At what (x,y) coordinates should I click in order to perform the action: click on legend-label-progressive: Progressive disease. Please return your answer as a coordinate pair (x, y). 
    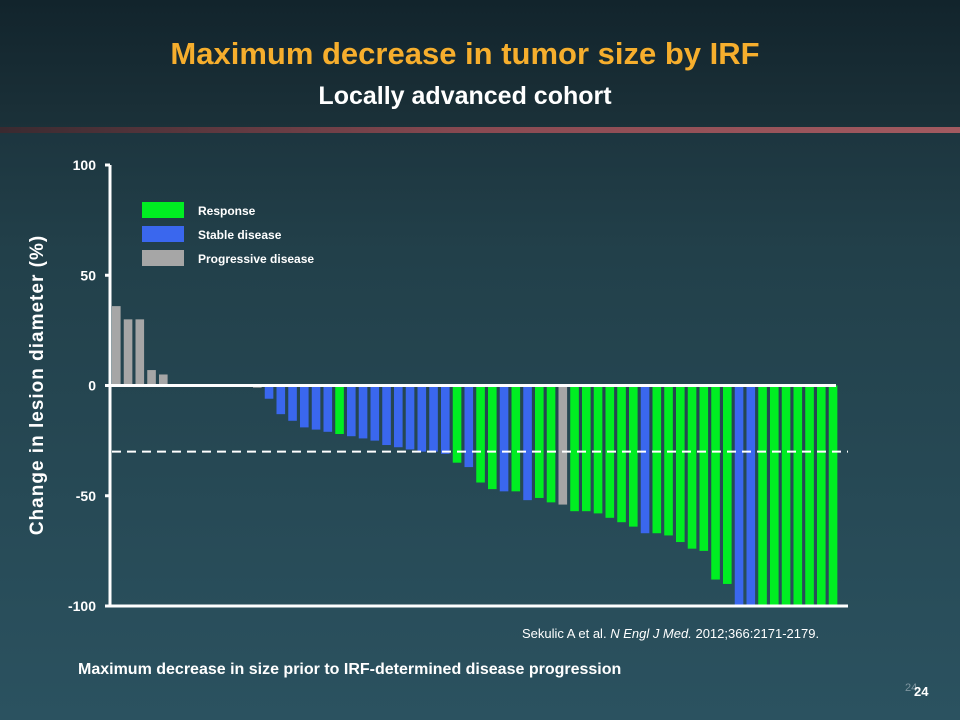
    Looking at the image, I should click on (256, 259).